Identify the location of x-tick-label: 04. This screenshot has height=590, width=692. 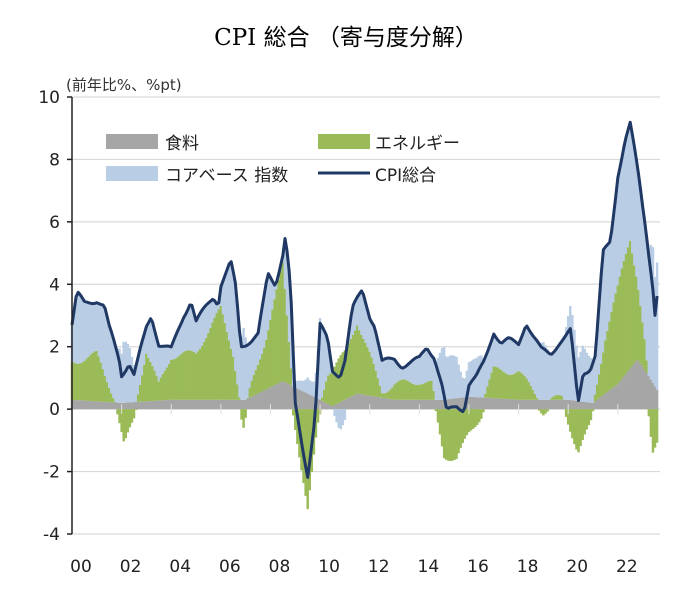
(180, 567).